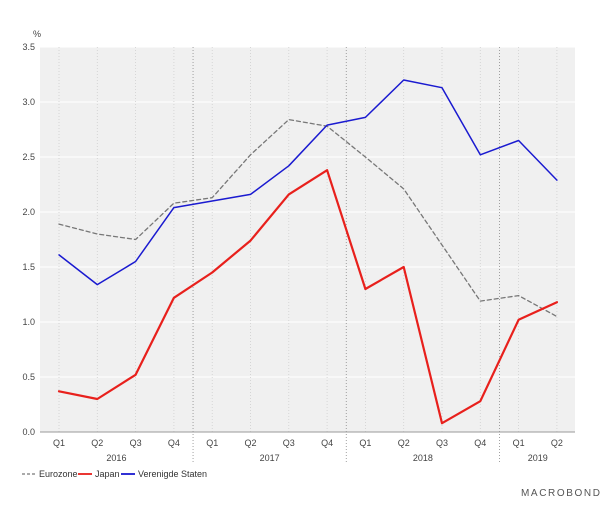 The height and width of the screenshot is (525, 608). Describe the element at coordinates (28, 267) in the screenshot. I see `y-tick-label: 1.5` at that location.